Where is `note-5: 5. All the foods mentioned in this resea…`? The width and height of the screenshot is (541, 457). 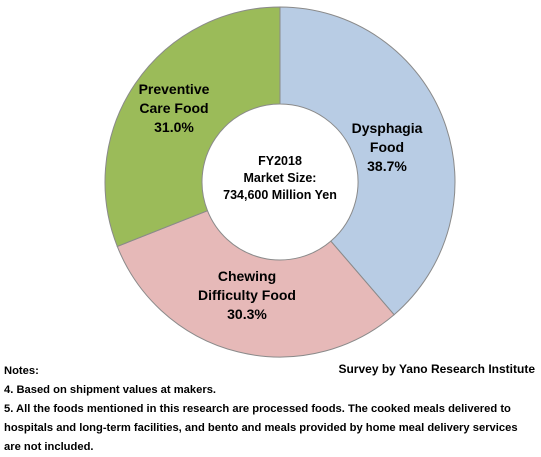
note-5: 5. All the foods mentioned in this resea… is located at coordinates (261, 428).